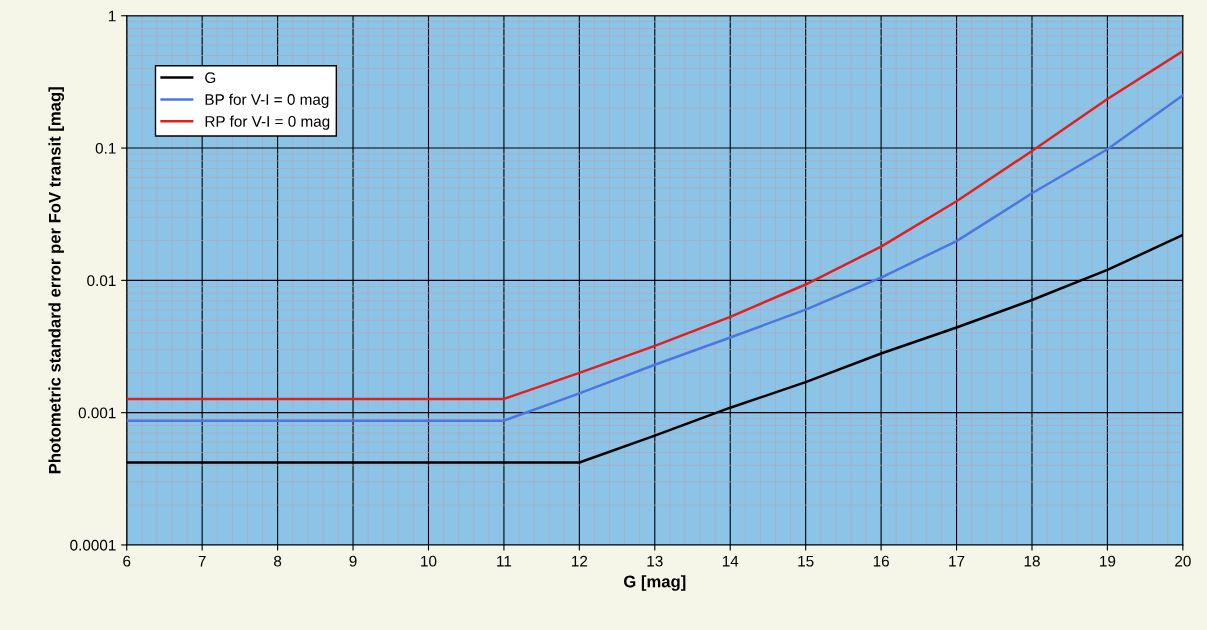 Image resolution: width=1207 pixels, height=630 pixels. What do you see at coordinates (267, 100) in the screenshot?
I see `legend-label: BP for V-I = 0 mag` at bounding box center [267, 100].